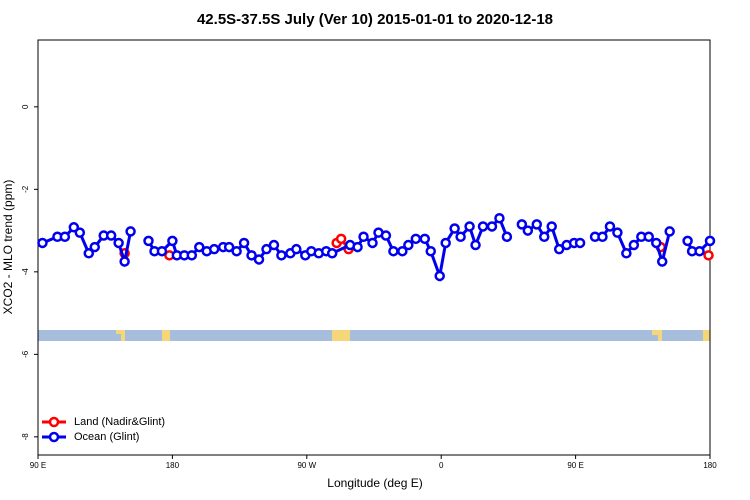 The image size is (750, 500). What do you see at coordinates (441, 465) in the screenshot?
I see `x-tick-label: 0` at bounding box center [441, 465].